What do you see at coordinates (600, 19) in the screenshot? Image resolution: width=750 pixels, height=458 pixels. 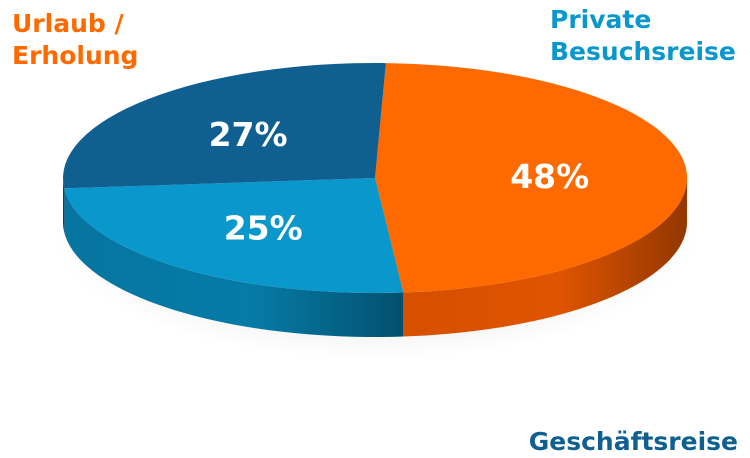 I see `category-label-1-line-0: Private` at bounding box center [600, 19].